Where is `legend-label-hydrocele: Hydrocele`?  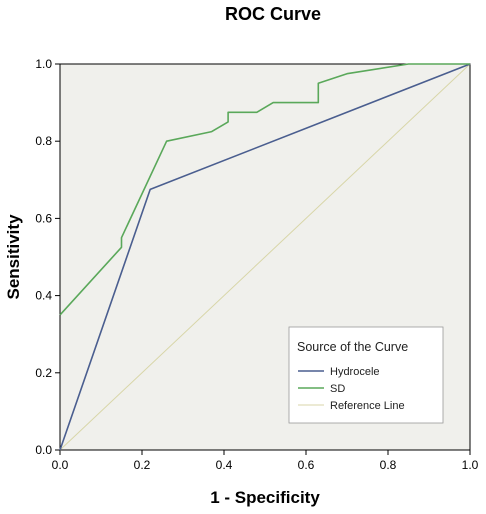
legend-label-hydrocele: Hydrocele is located at coordinates (355, 372).